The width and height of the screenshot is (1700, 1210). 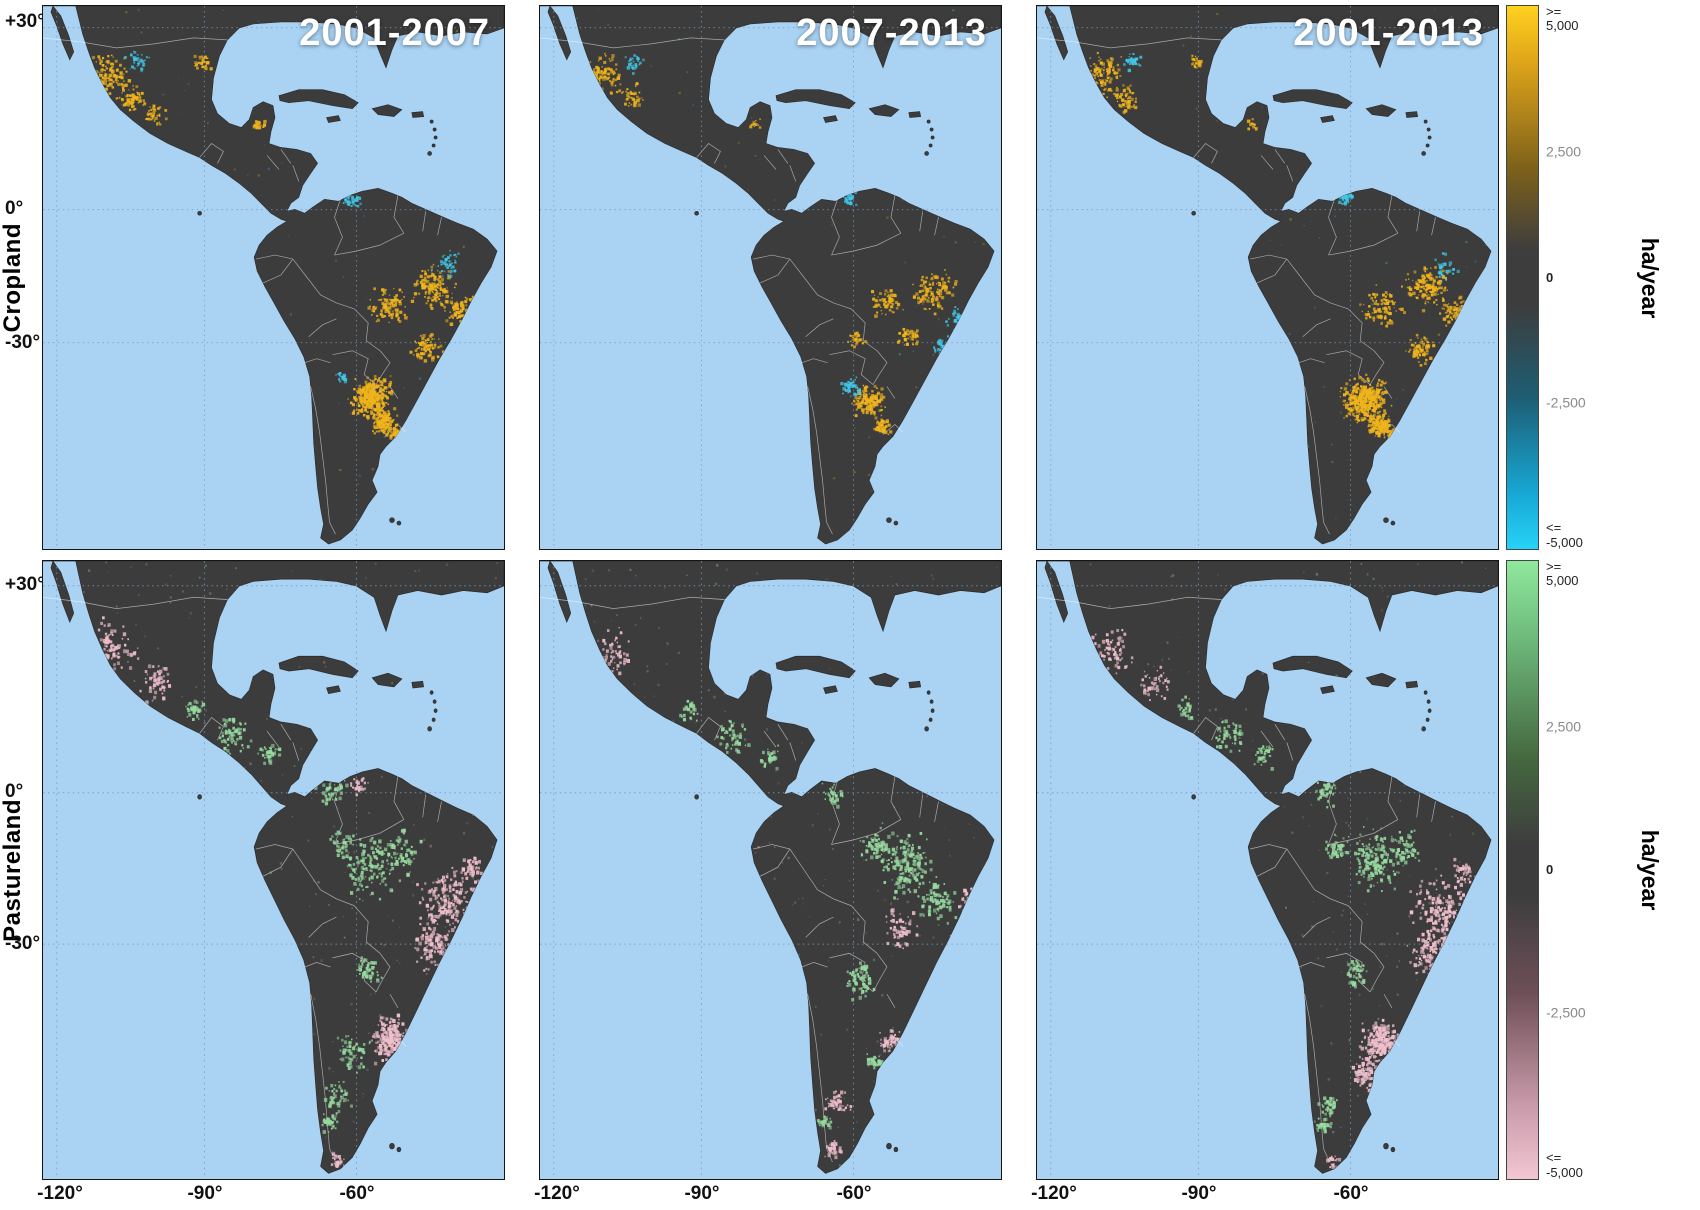 What do you see at coordinates (1388, 33) in the screenshot?
I see `panel-title: 2001-2013` at bounding box center [1388, 33].